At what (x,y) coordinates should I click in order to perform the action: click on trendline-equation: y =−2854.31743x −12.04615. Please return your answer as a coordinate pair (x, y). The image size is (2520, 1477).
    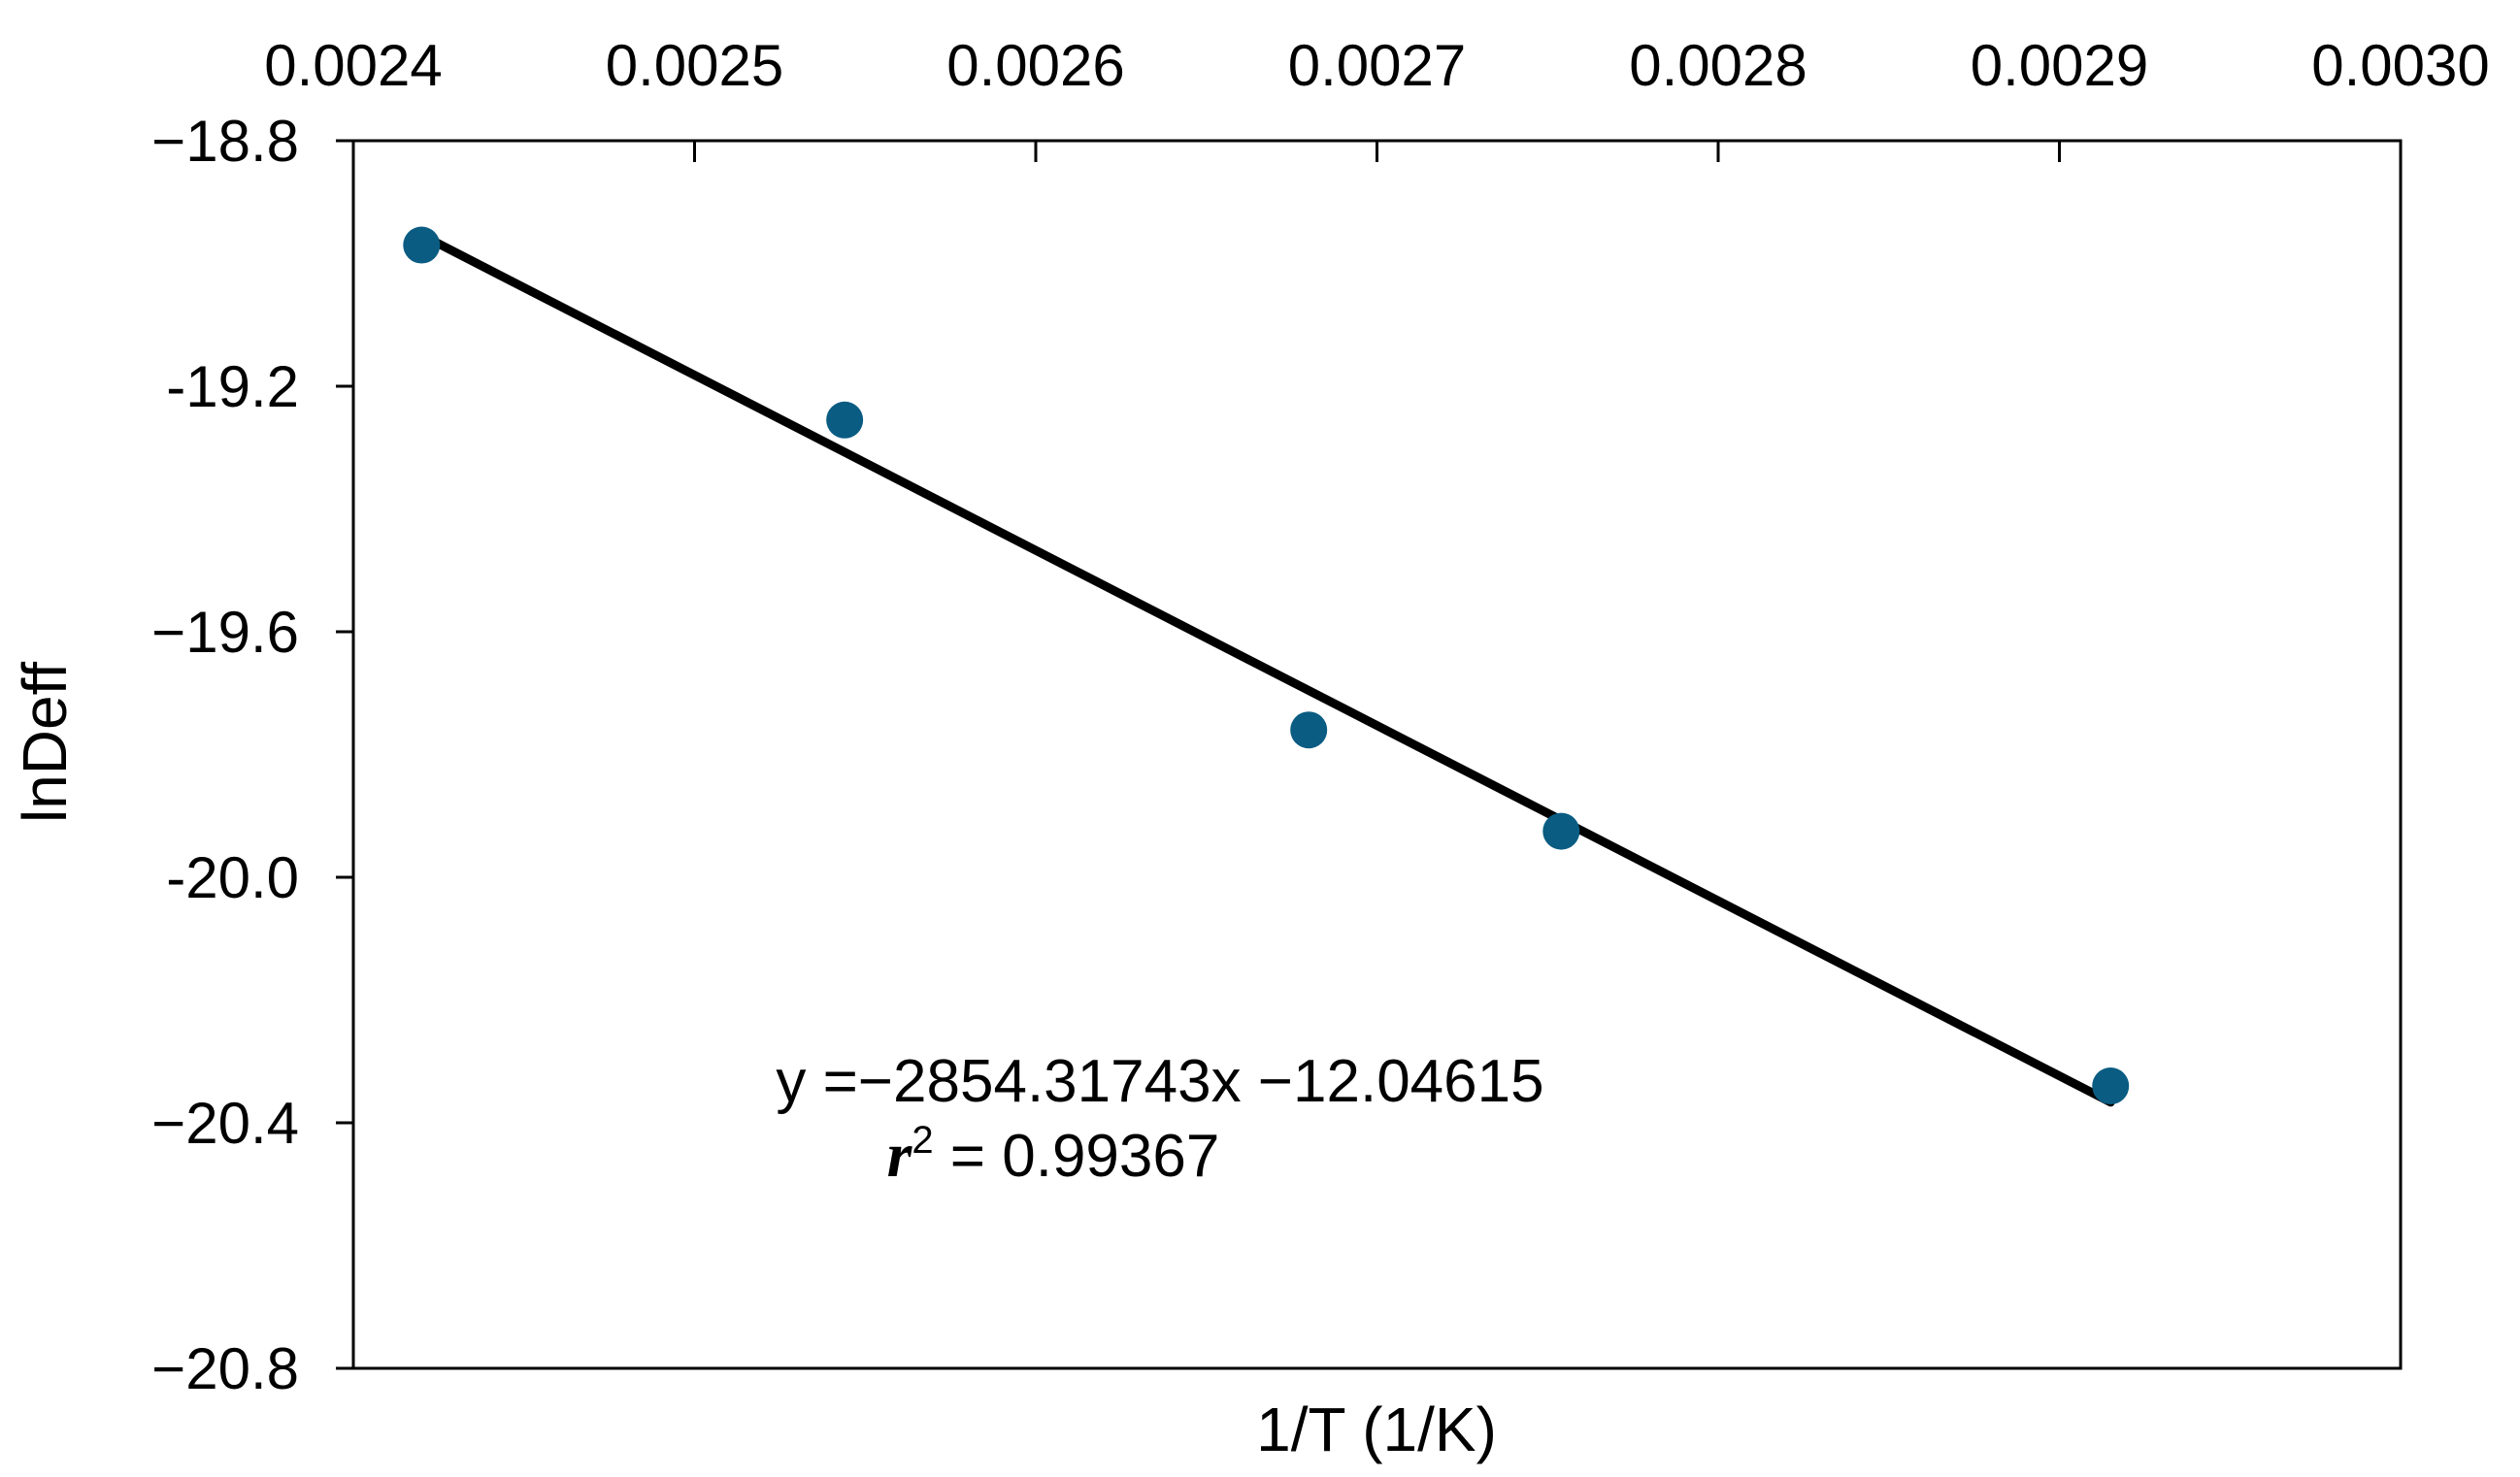
    Looking at the image, I should click on (1159, 1081).